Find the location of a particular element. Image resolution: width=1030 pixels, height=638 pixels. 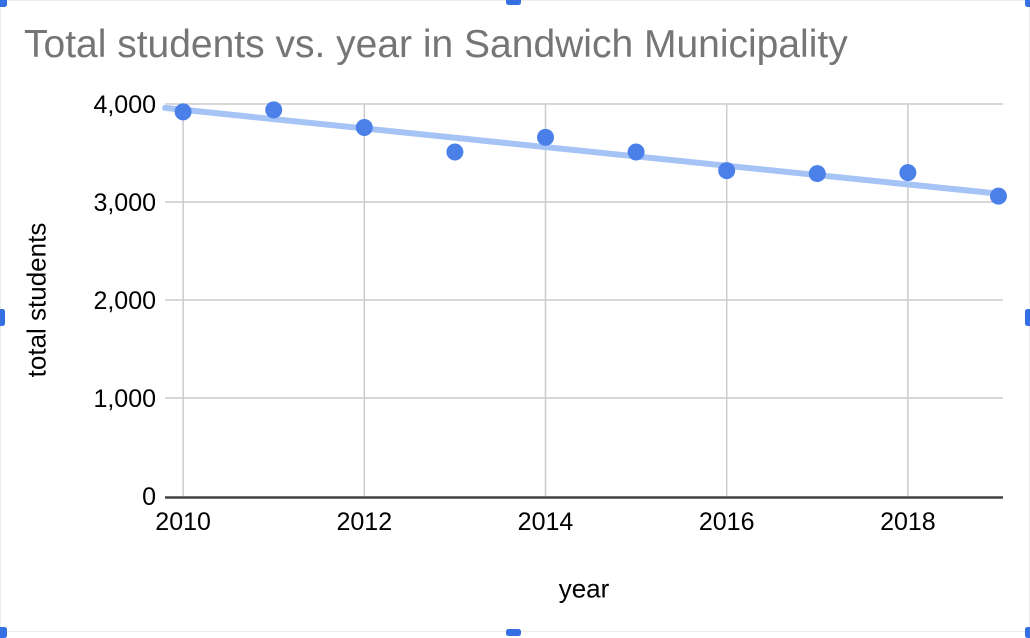

selection-handle-top-center is located at coordinates (513, 2).